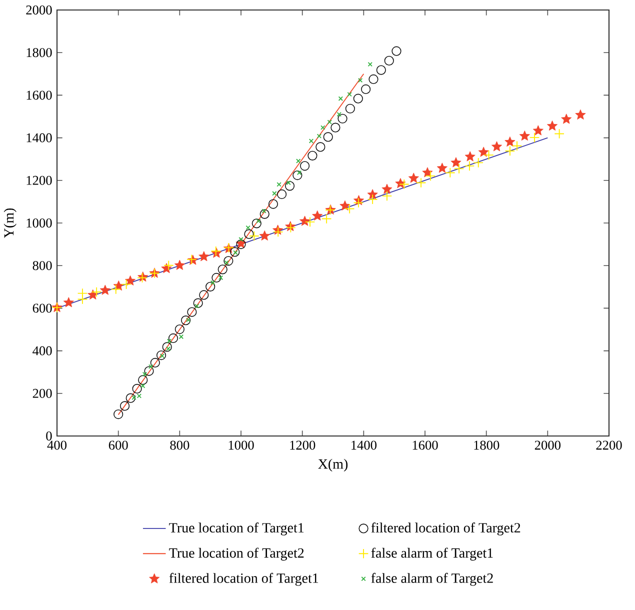  Describe the element at coordinates (39, 180) in the screenshot. I see `y-tick-label: 1200` at that location.